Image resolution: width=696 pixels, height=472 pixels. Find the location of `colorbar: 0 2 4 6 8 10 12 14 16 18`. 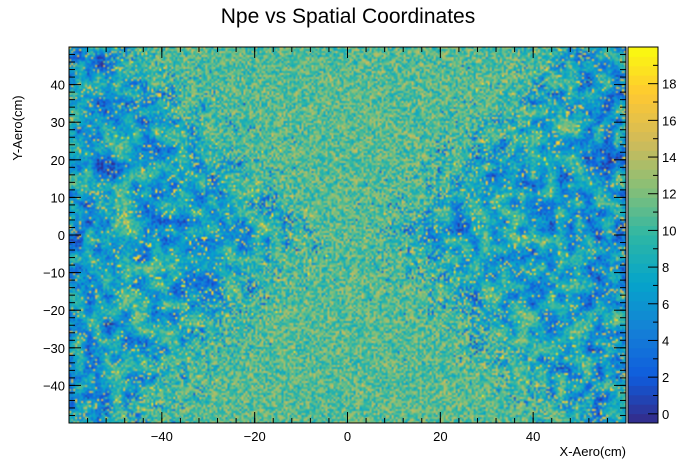

colorbar: 0 2 4 6 8 10 12 14 16 18 is located at coordinates (651, 235).